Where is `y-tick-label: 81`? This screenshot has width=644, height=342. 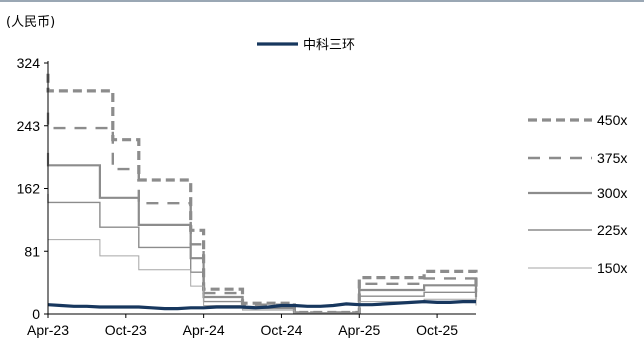 y-tick-label: 81 is located at coordinates (32, 251).